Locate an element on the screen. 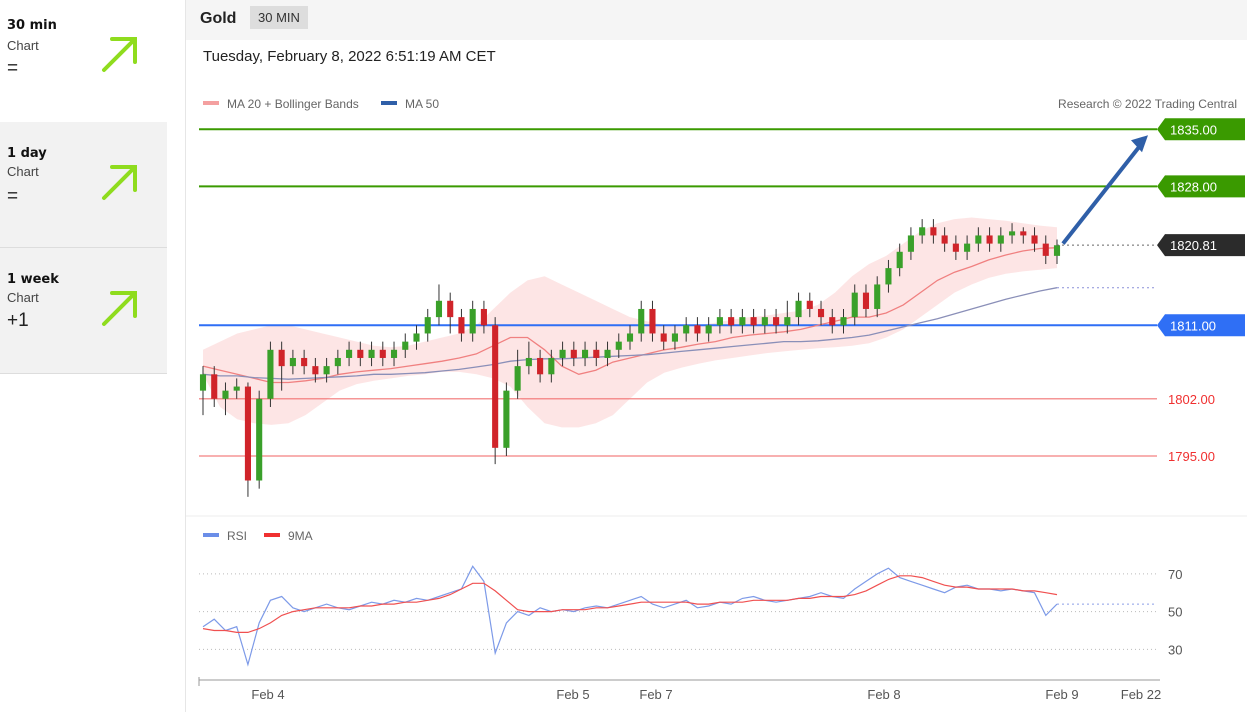 Image resolution: width=1247 pixels, height=712 pixels. timeframe-badge: 30 MIN is located at coordinates (279, 17).